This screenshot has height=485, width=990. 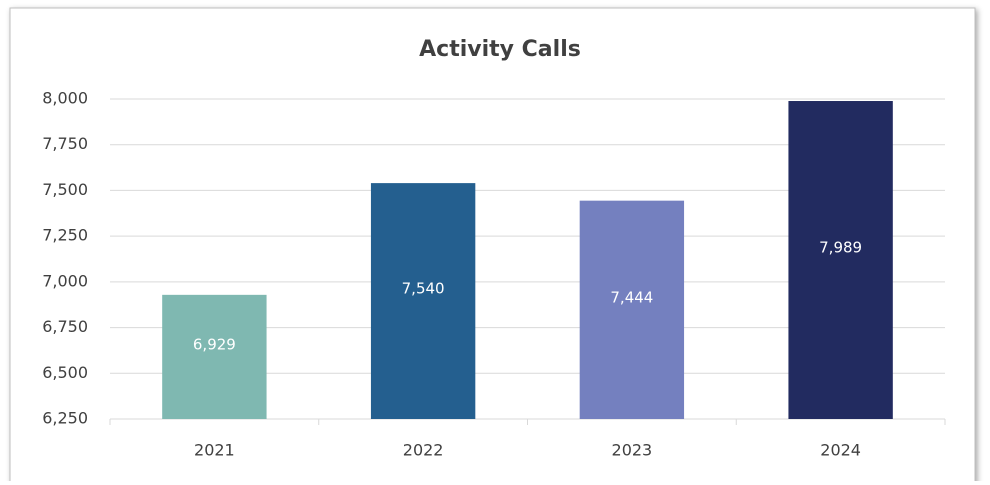 What do you see at coordinates (840, 248) in the screenshot?
I see `data-label: 7,989` at bounding box center [840, 248].